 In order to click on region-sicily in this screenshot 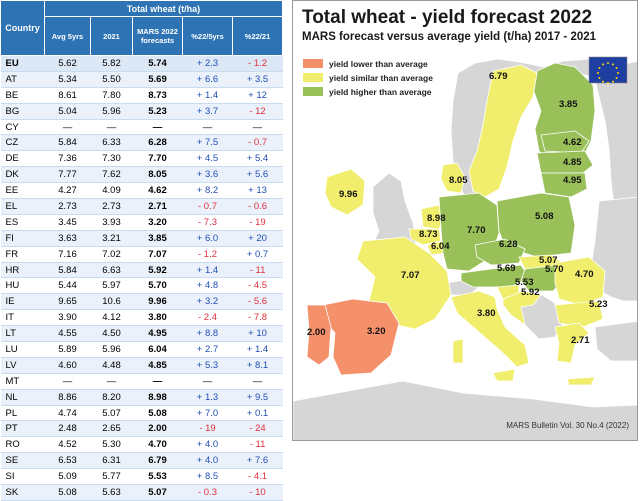, I will do `click(504, 375)`.